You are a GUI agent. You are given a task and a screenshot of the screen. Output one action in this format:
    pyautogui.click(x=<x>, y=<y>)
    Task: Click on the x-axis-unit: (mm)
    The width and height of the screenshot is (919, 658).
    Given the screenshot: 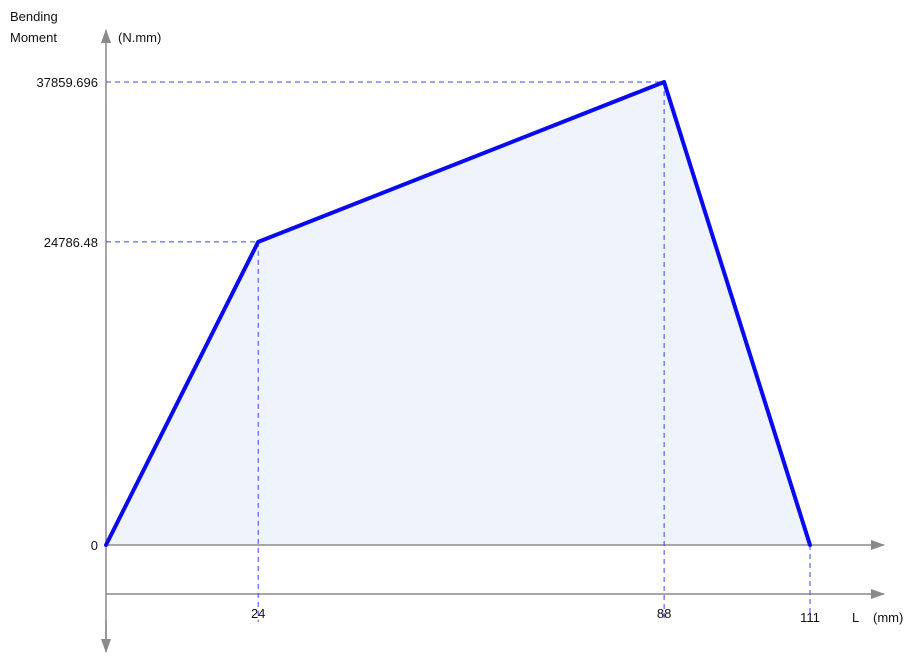 What is the action you would take?
    pyautogui.click(x=888, y=617)
    